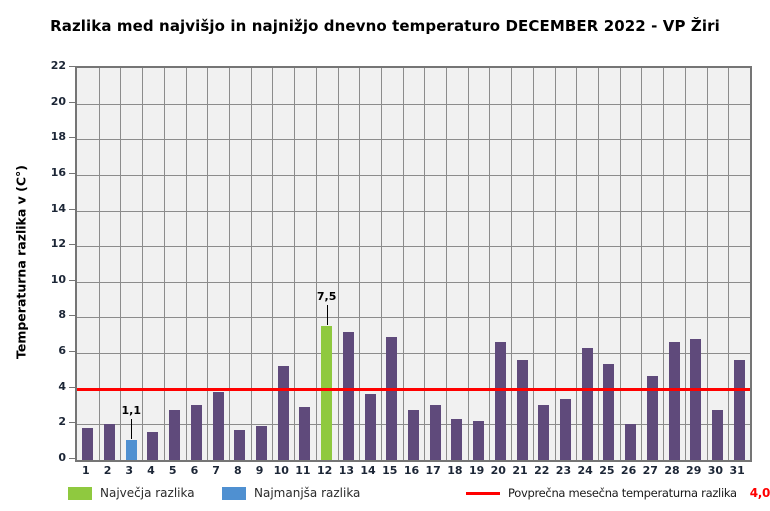  I want to click on x-tick-label: 8, so click(237, 470).